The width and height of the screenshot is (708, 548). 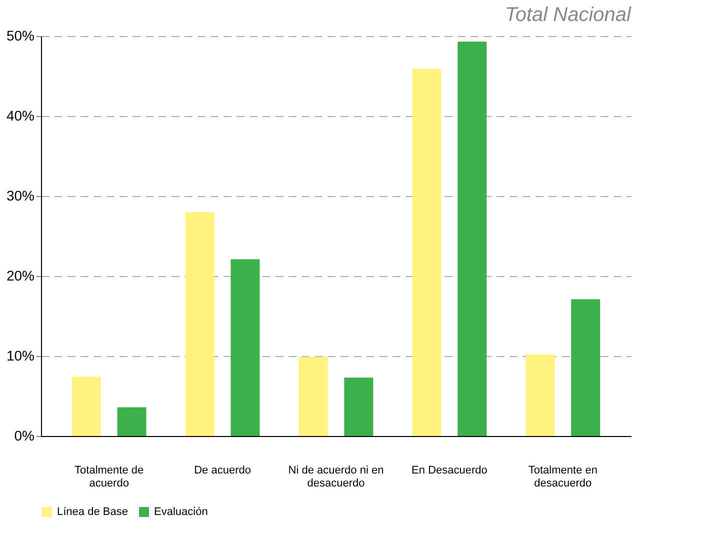 I want to click on y-tick-label: 30%, so click(x=20, y=196).